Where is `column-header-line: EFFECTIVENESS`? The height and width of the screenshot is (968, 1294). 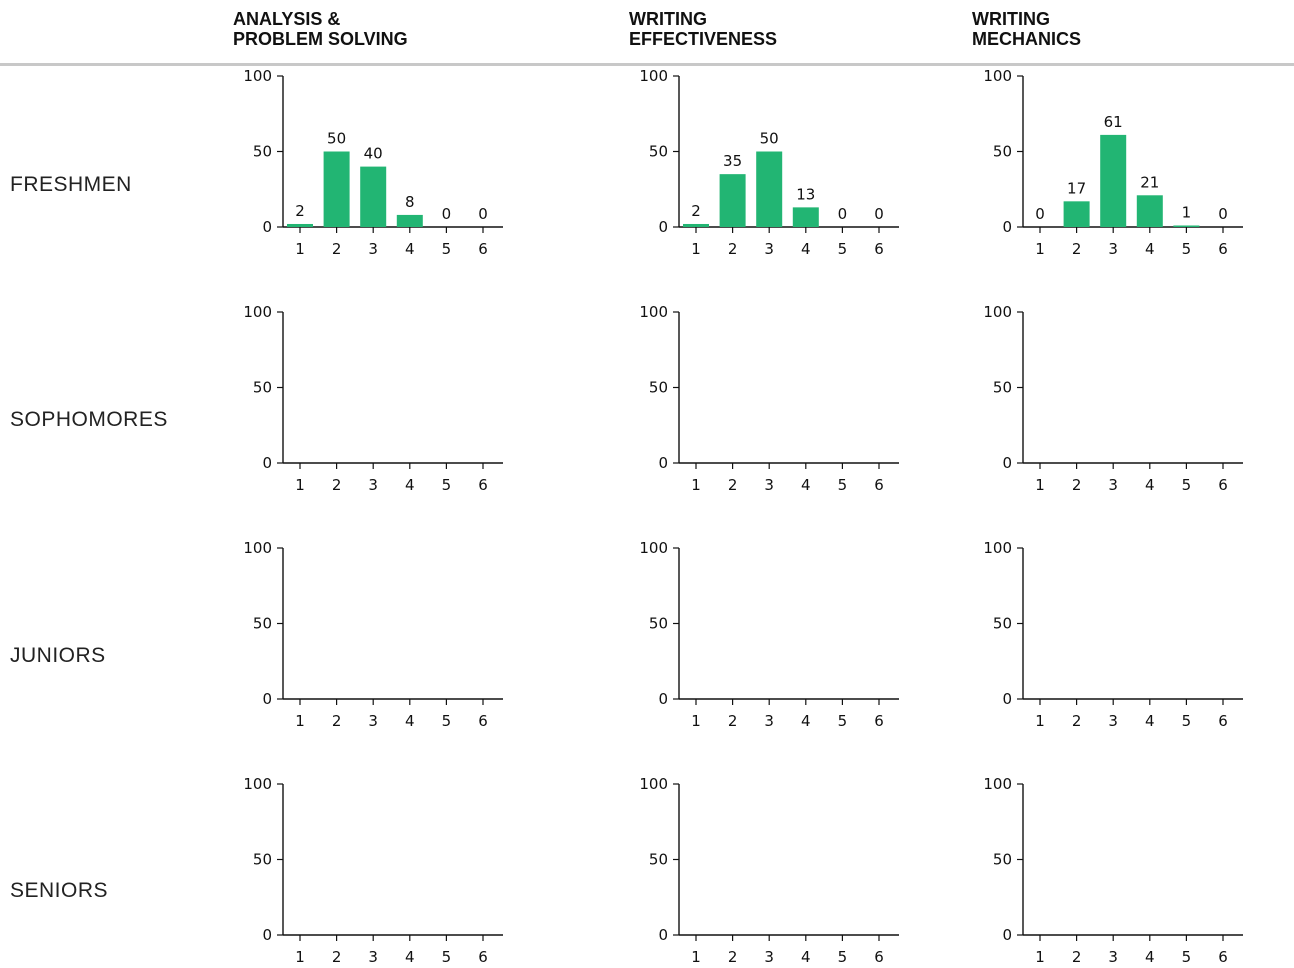 column-header-line: EFFECTIVENESS is located at coordinates (703, 39).